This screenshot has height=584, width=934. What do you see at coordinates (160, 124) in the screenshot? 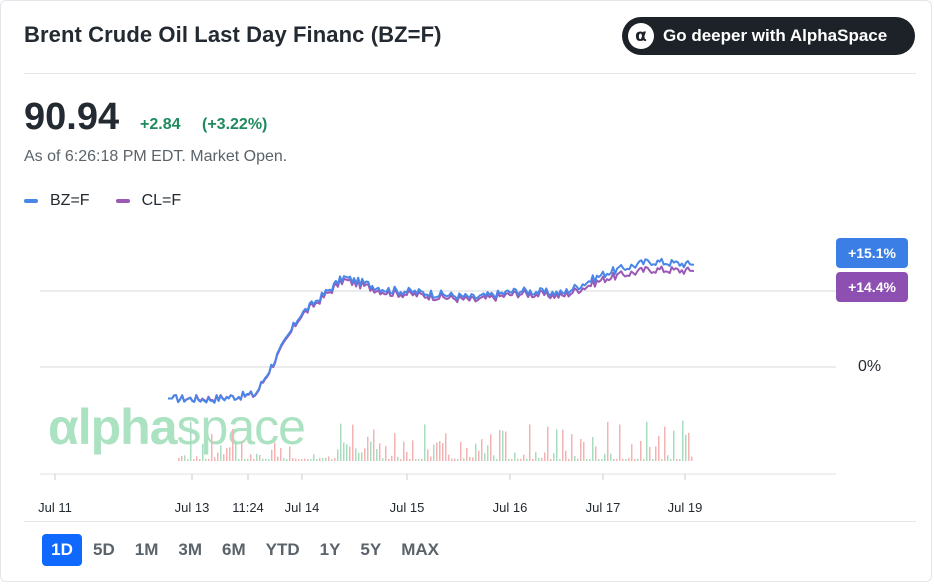
I see `price-change: +2.84` at bounding box center [160, 124].